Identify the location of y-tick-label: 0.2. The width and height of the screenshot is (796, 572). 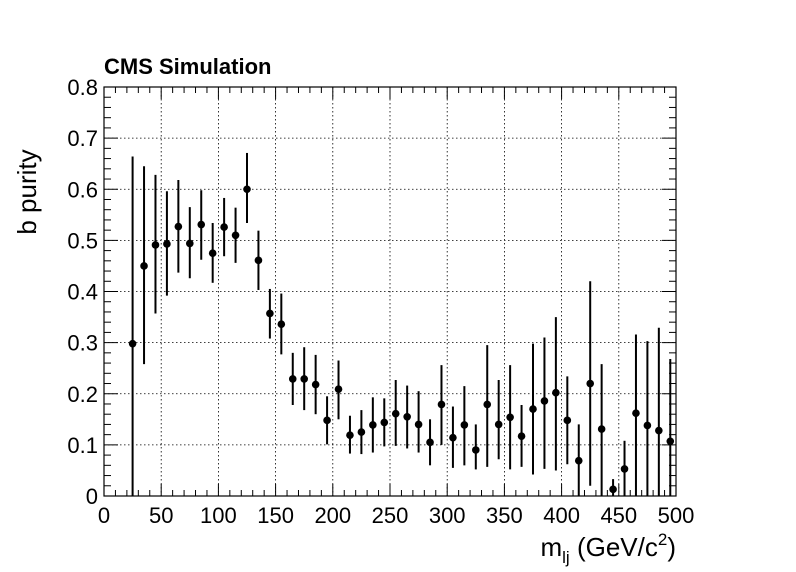
(82, 394).